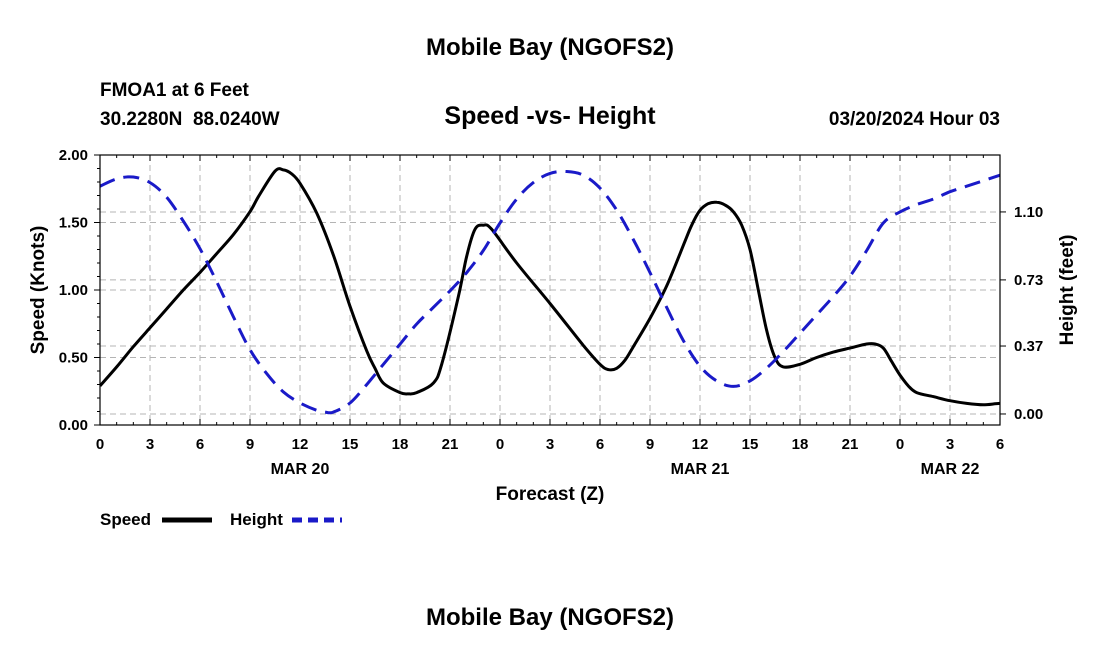 The height and width of the screenshot is (650, 1100). Describe the element at coordinates (1028, 212) in the screenshot. I see `y-right-tick-label: 1.10` at that location.